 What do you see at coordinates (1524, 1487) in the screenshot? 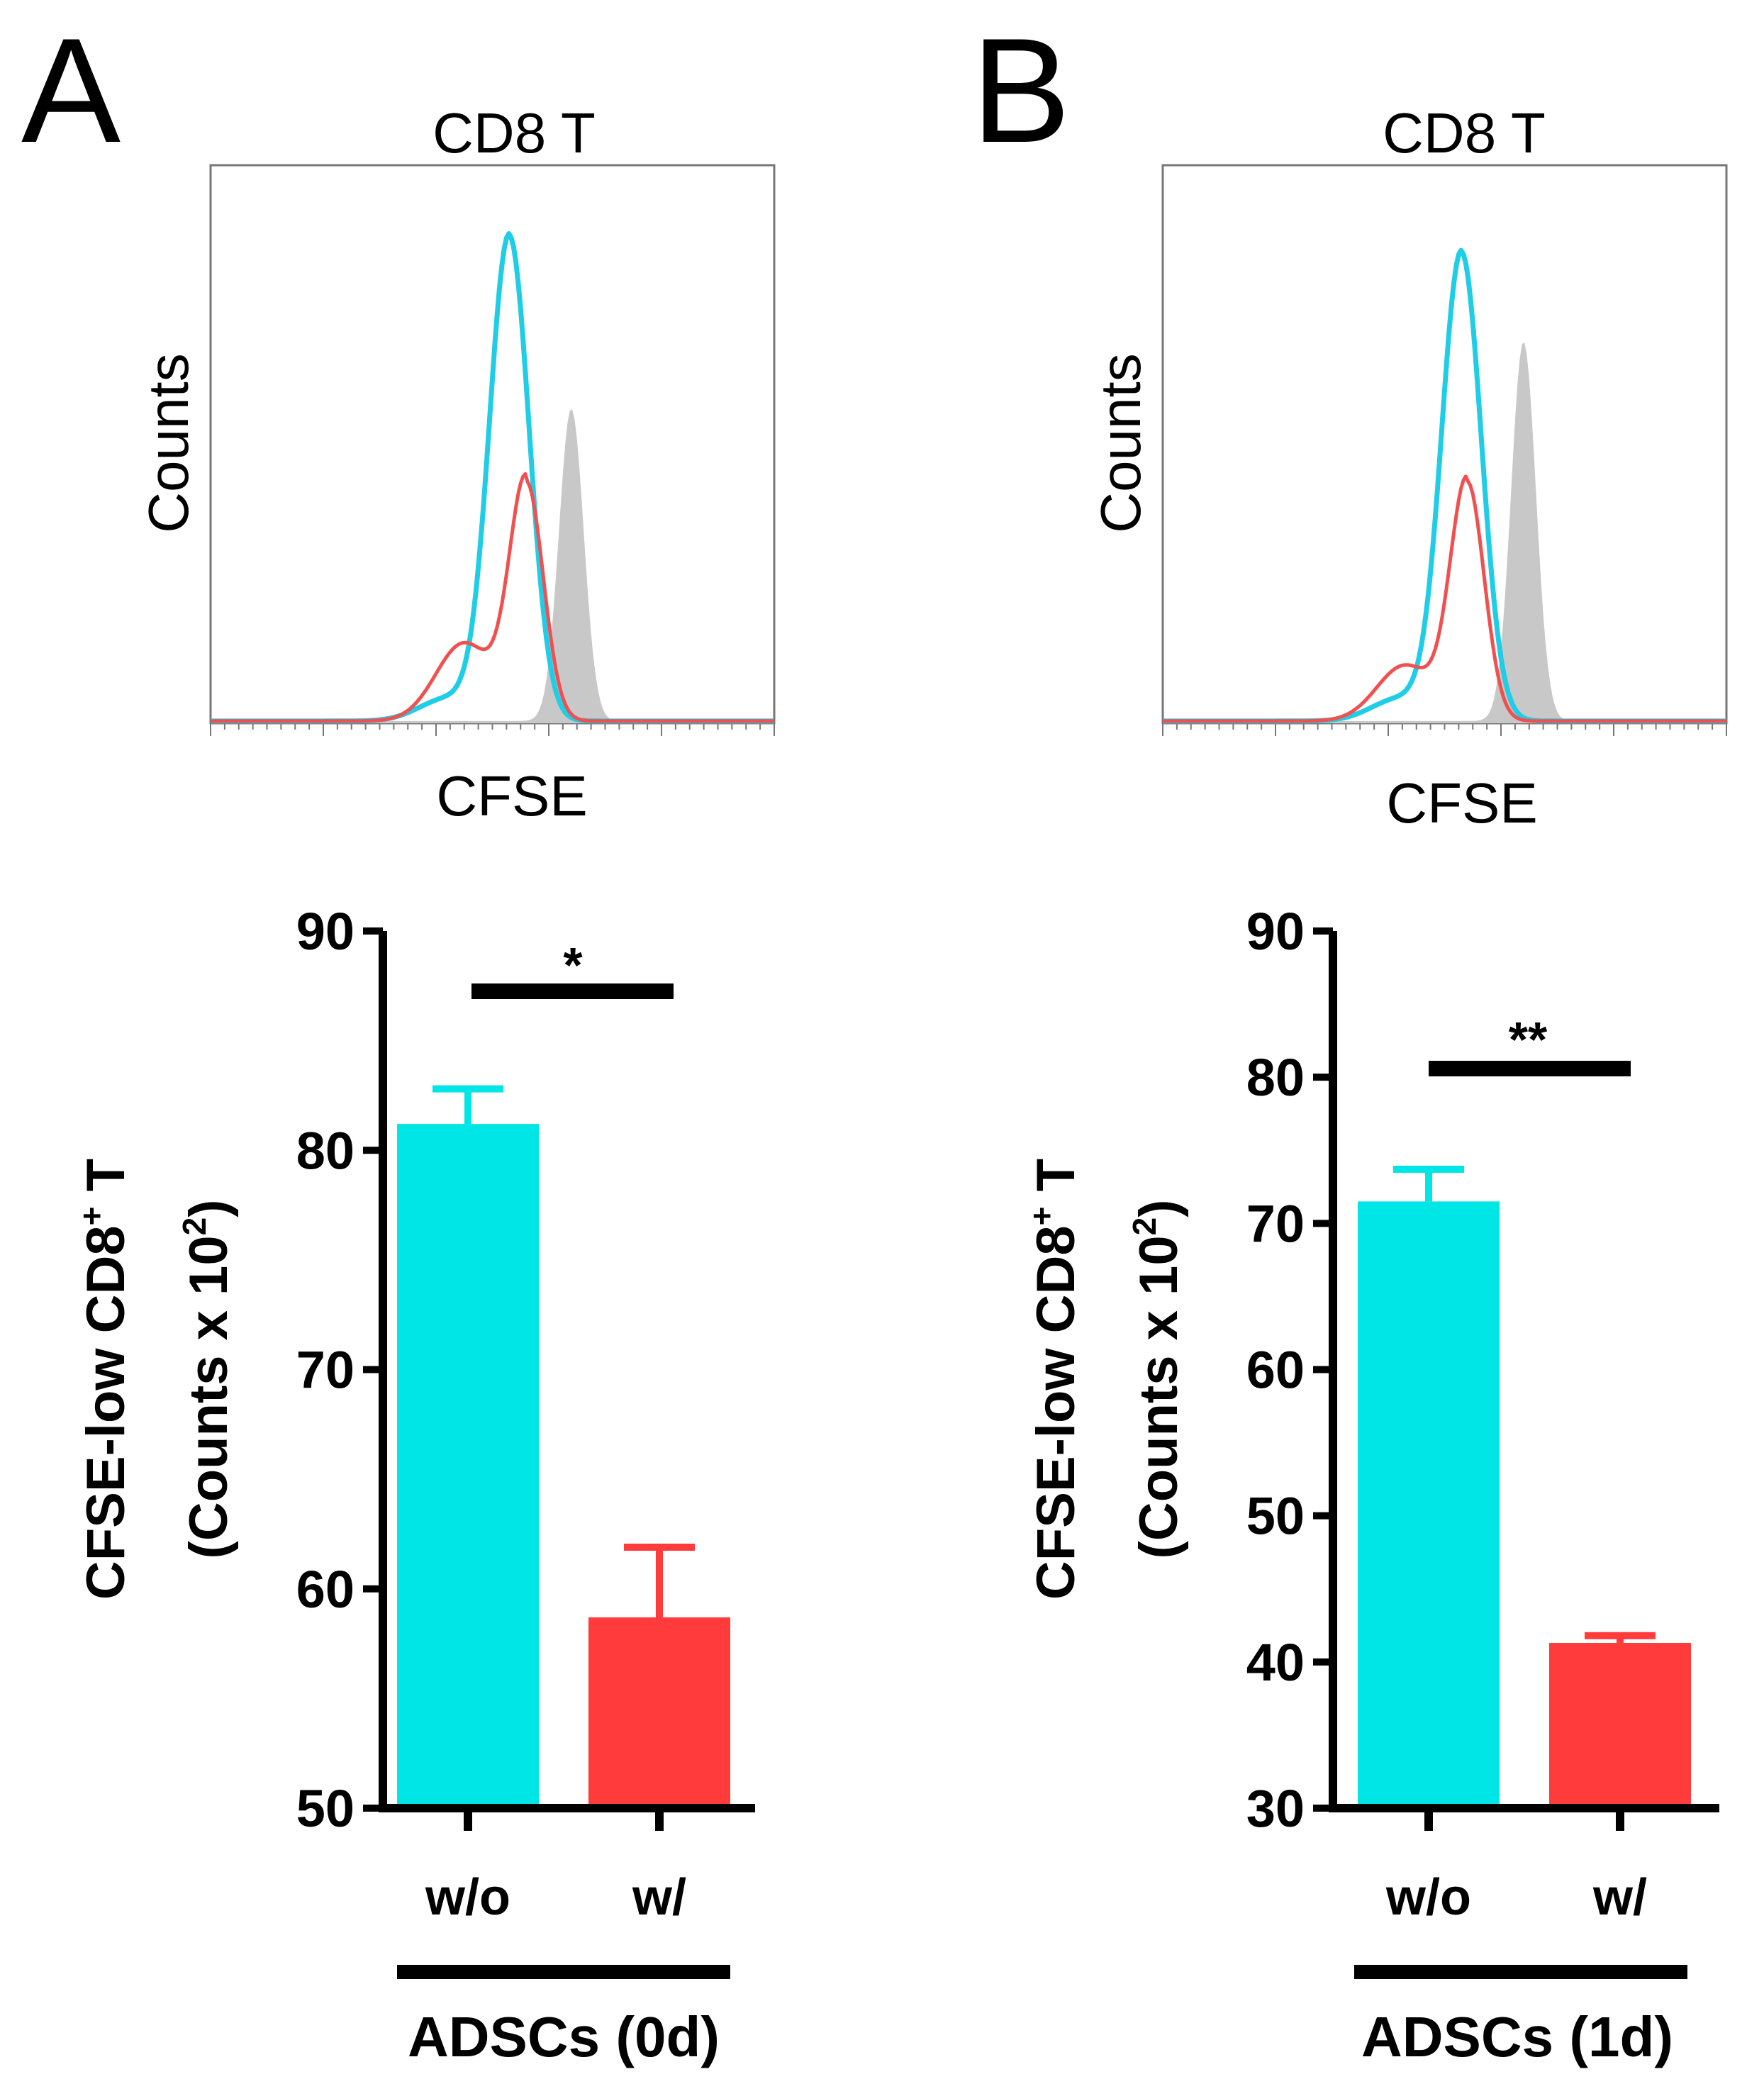
I see `bar-b-bars` at bounding box center [1524, 1487].